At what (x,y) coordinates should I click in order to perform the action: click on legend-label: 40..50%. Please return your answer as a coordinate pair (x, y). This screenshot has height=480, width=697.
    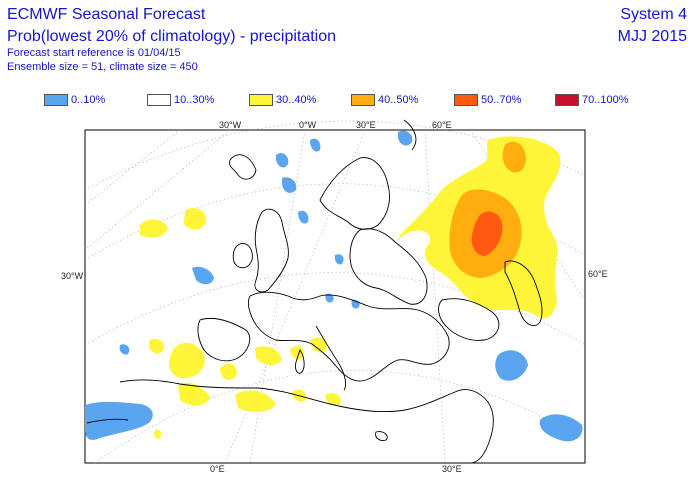
    Looking at the image, I should click on (398, 100).